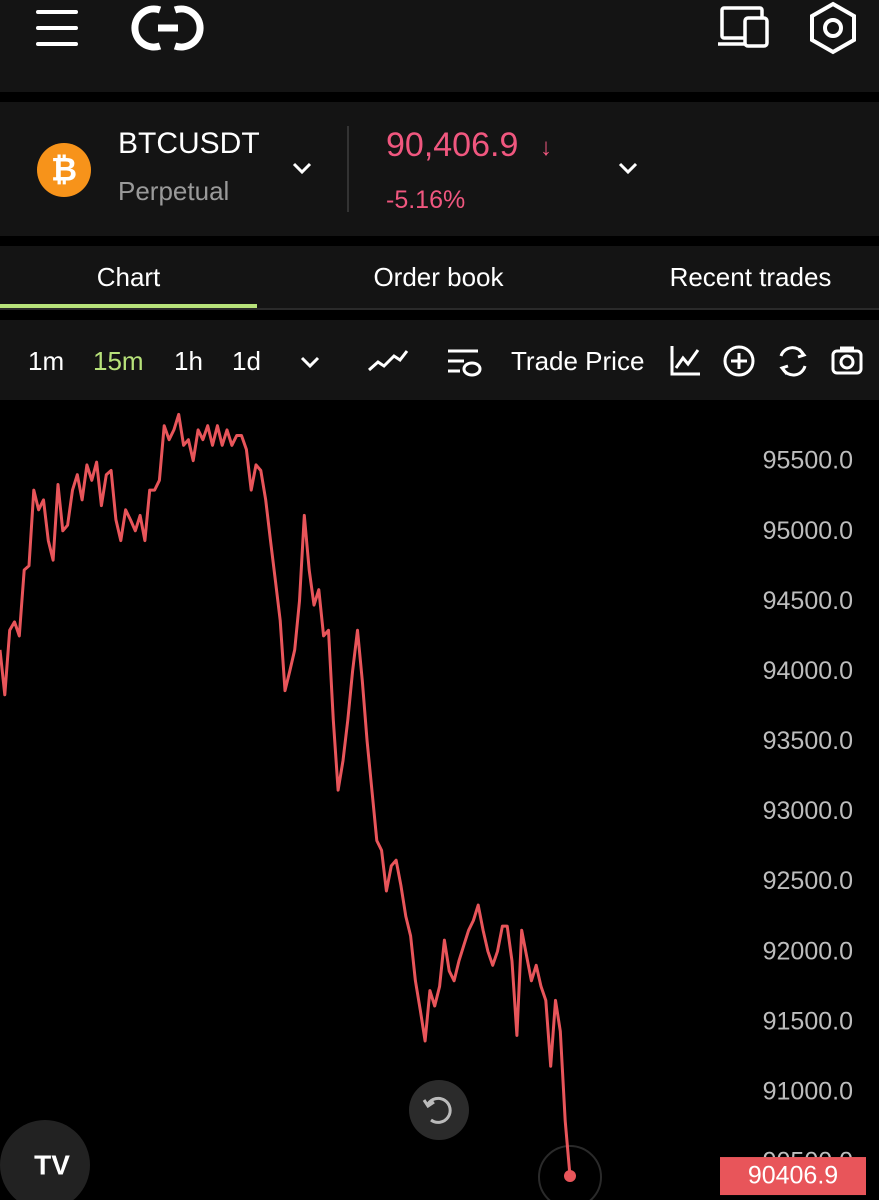 The width and height of the screenshot is (879, 1200). What do you see at coordinates (808, 671) in the screenshot?
I see `y-tick-label: 94000.0` at bounding box center [808, 671].